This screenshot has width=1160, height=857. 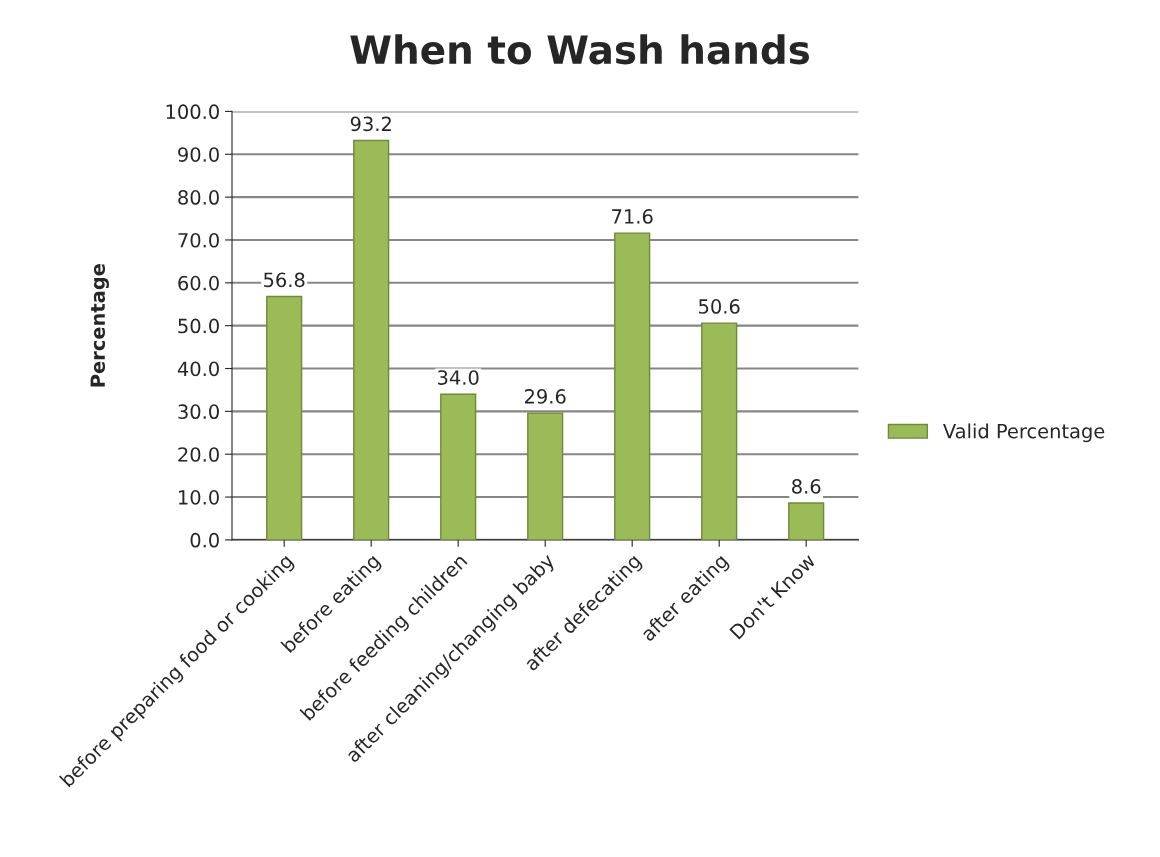 I want to click on data-label: 93.2, so click(x=370, y=124).